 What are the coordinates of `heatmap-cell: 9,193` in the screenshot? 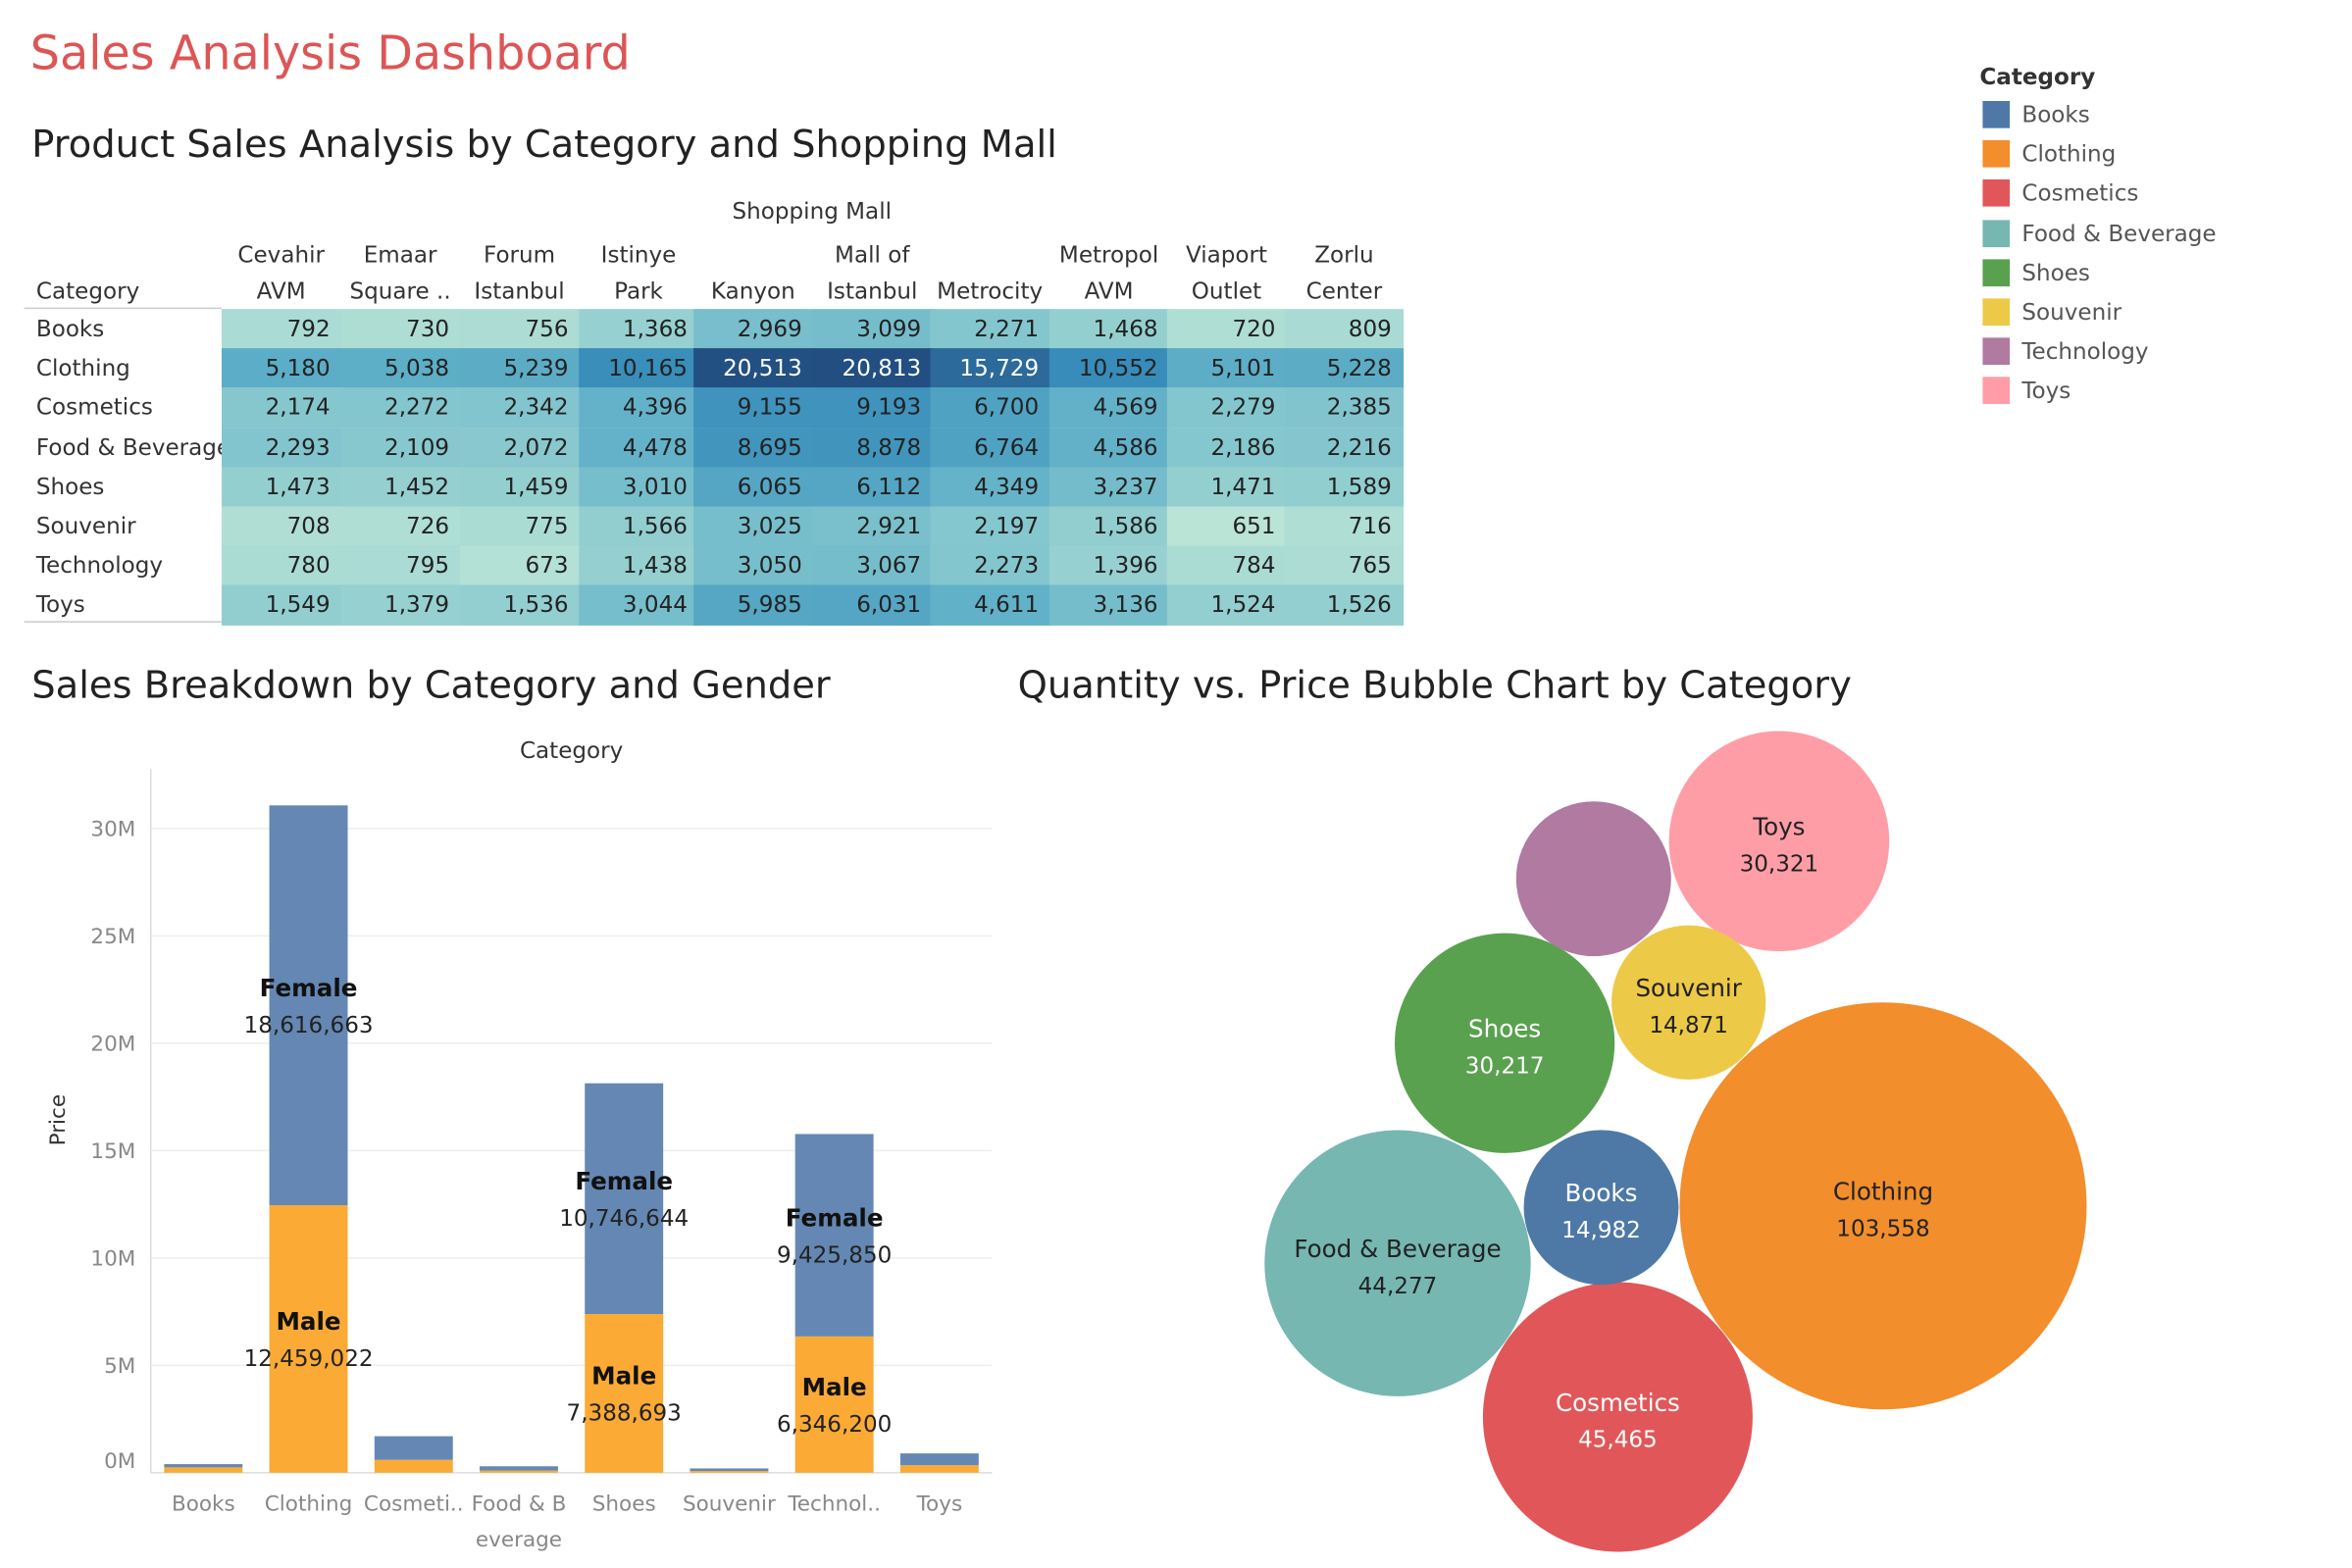 It's located at (873, 408).